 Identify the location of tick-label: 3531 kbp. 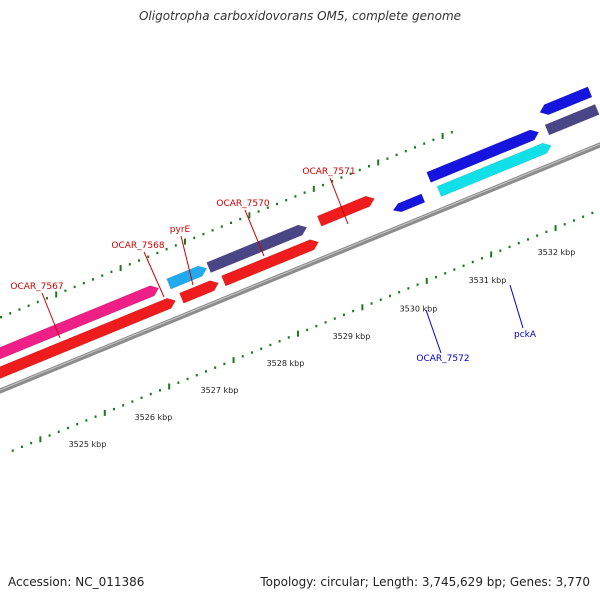
(488, 280).